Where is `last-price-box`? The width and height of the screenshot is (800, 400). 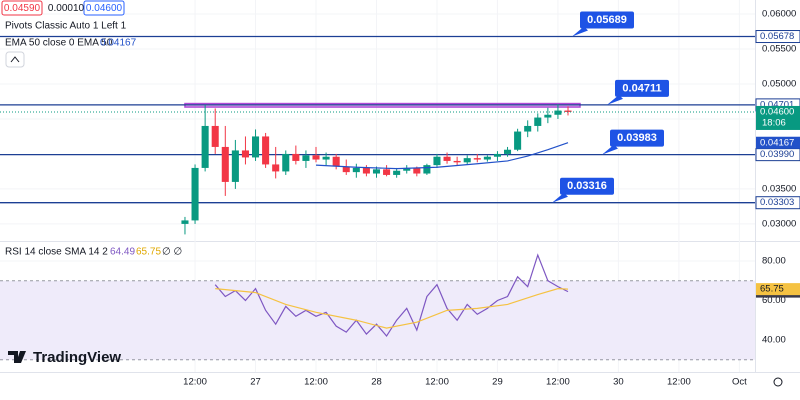
last-price-box is located at coordinates (778, 117).